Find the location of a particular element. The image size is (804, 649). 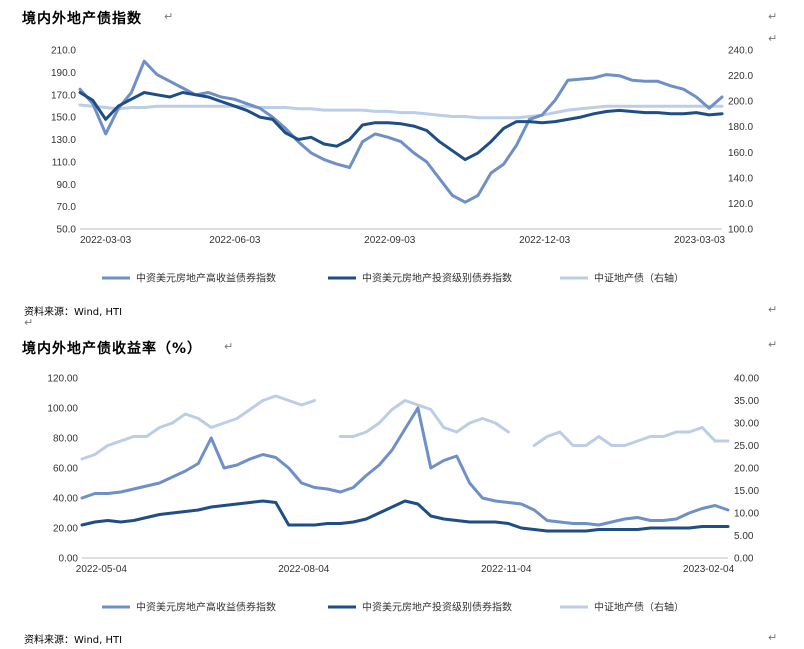

c2-x-tick-label: 2022-05-04 is located at coordinates (102, 569).